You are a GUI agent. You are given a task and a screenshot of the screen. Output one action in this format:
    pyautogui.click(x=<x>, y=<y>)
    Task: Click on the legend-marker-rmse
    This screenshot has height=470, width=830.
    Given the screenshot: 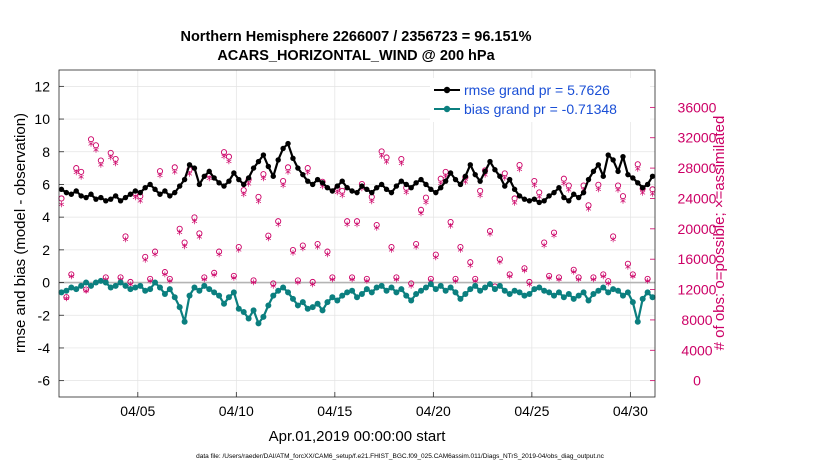 What is the action you would take?
    pyautogui.click(x=447, y=90)
    